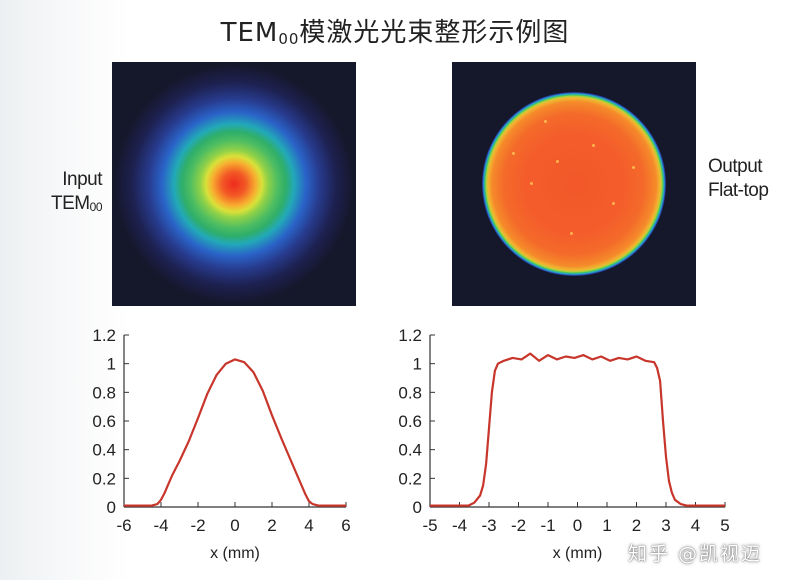  Describe the element at coordinates (429, 525) in the screenshot. I see `x-tick-label: -5` at that location.